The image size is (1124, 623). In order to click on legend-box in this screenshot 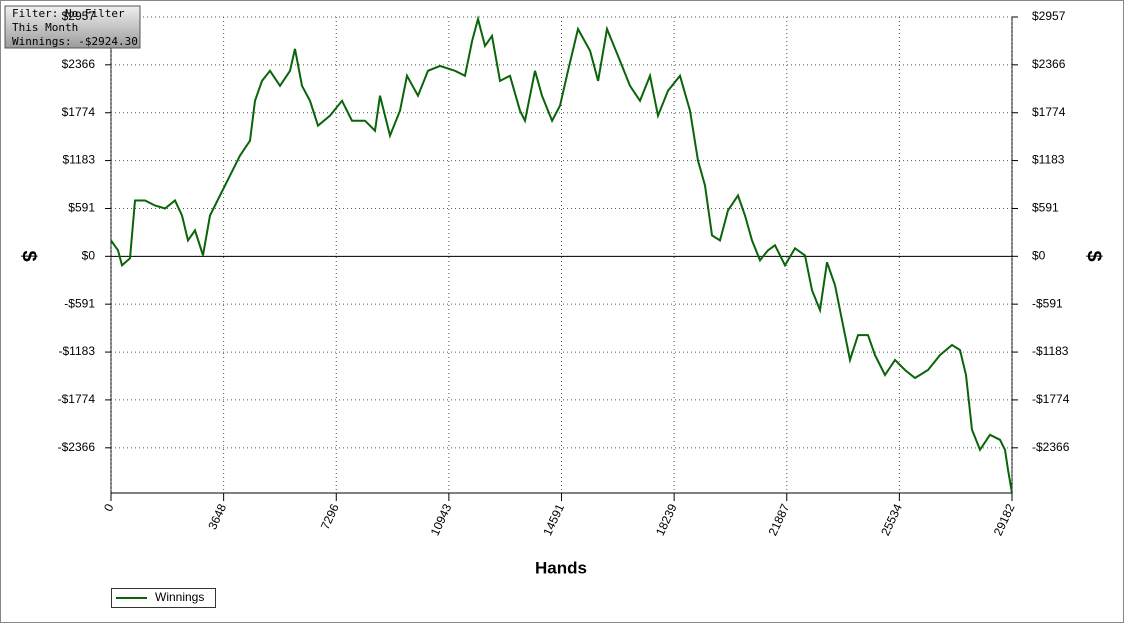, I will do `click(163, 598)`.